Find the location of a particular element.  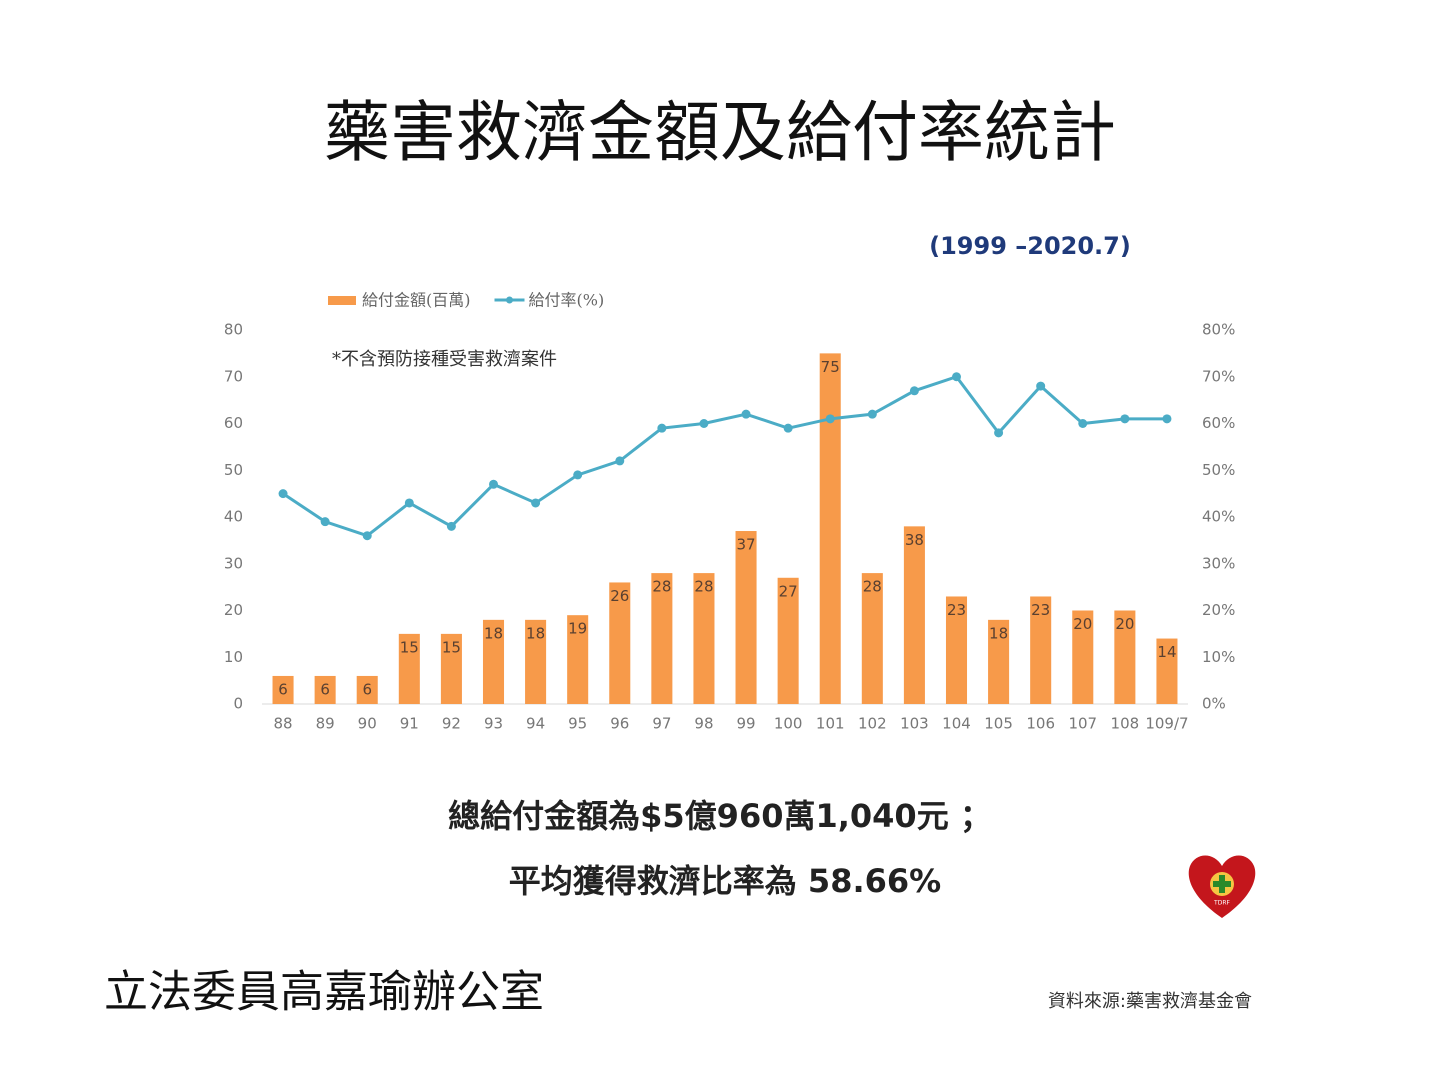

subtitle: (1999 –2020.7) is located at coordinates (1030, 246).